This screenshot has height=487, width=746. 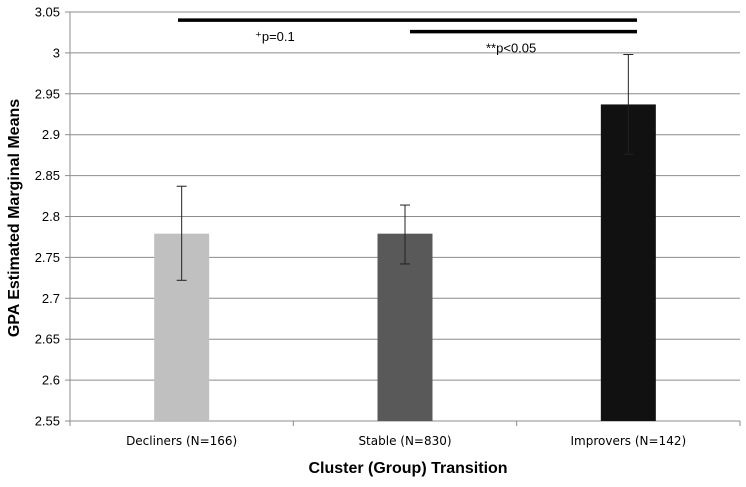 What do you see at coordinates (51, 134) in the screenshot?
I see `y-tick-label: 2.9` at bounding box center [51, 134].